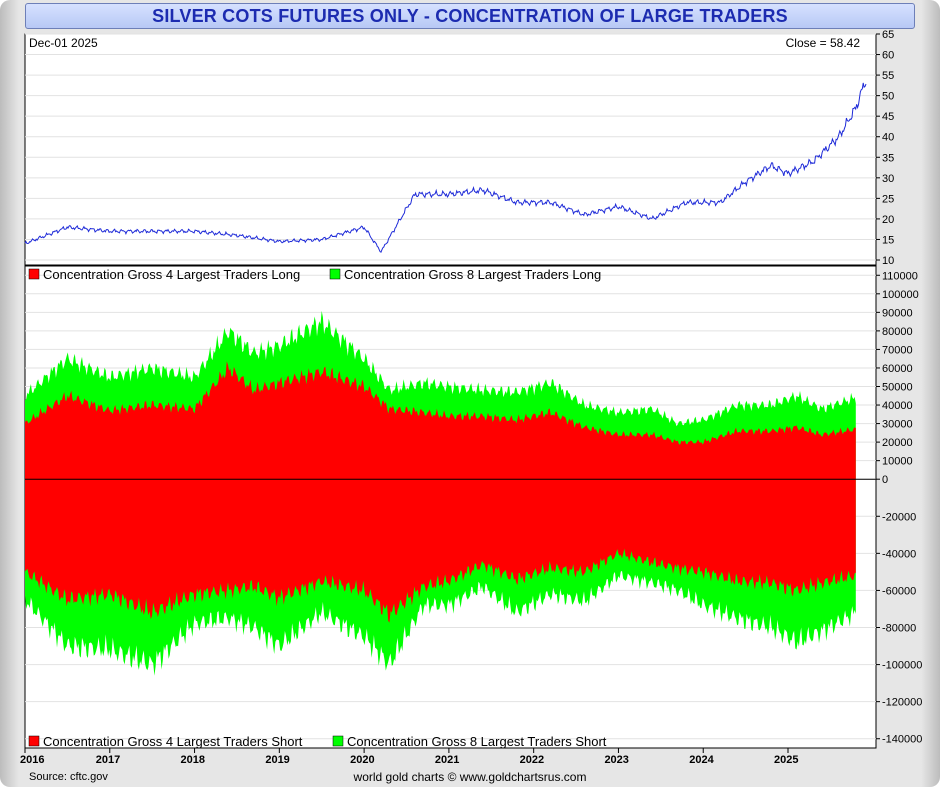  Describe the element at coordinates (63, 43) in the screenshot. I see `date-label: Dec-01 2025` at that location.